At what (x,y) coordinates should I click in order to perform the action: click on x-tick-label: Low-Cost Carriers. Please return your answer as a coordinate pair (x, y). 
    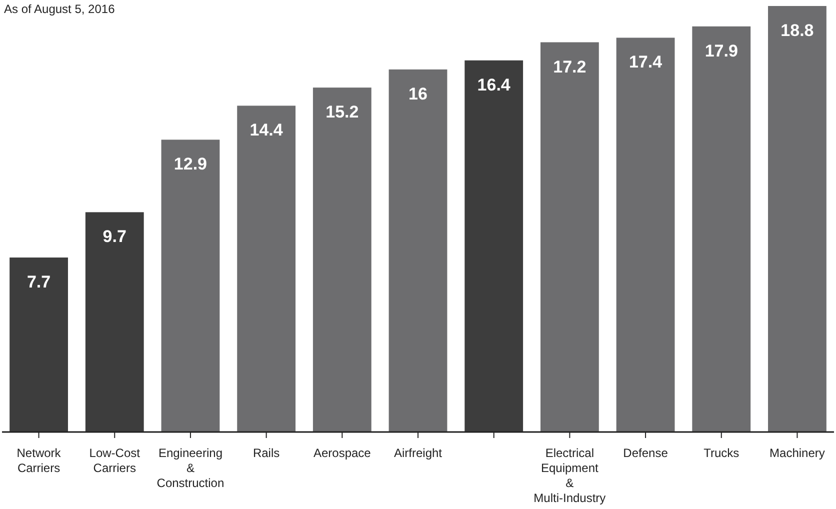
    Looking at the image, I should click on (115, 460).